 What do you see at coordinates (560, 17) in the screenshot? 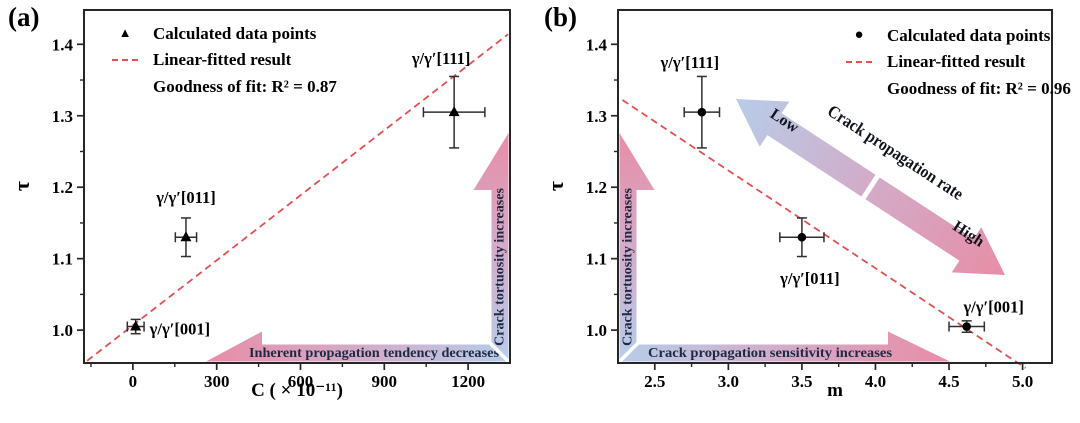
I see `panel-b-label: (b)` at bounding box center [560, 17].